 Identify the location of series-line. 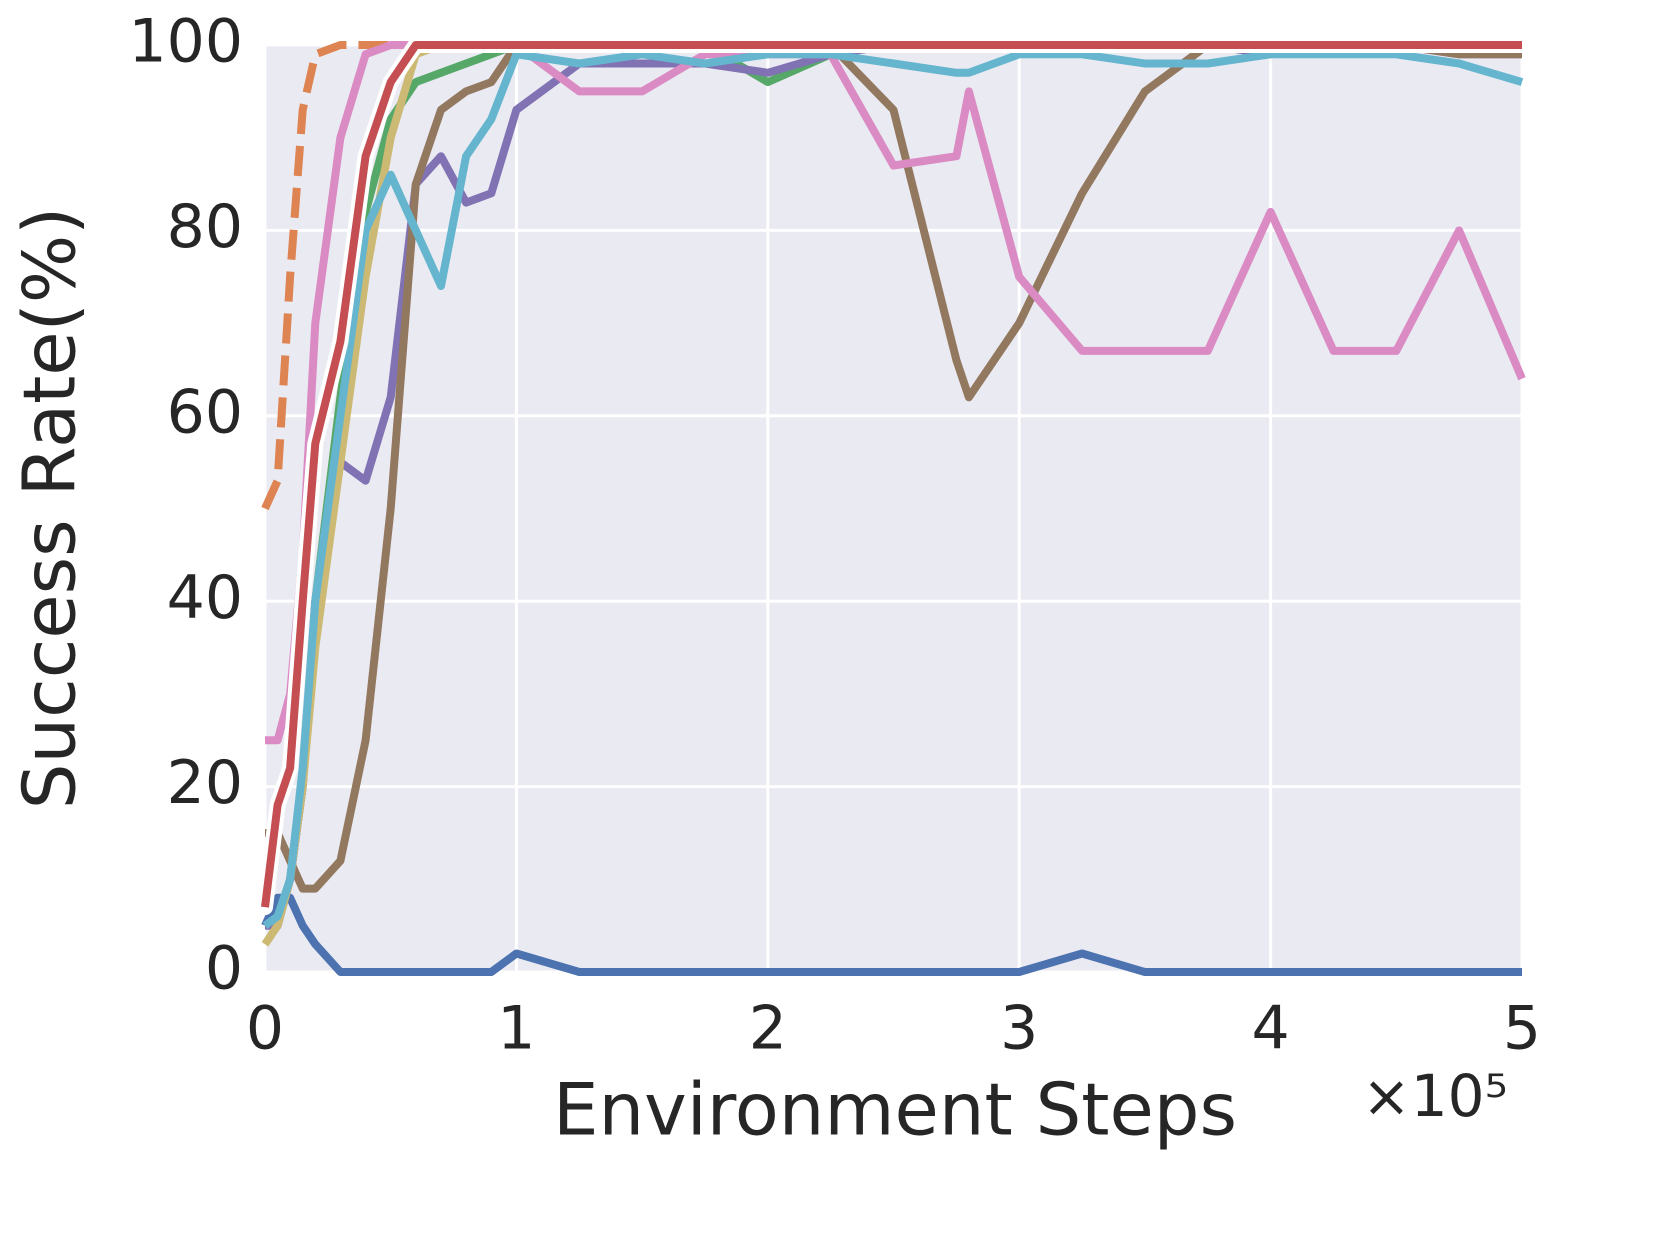
(891, 934).